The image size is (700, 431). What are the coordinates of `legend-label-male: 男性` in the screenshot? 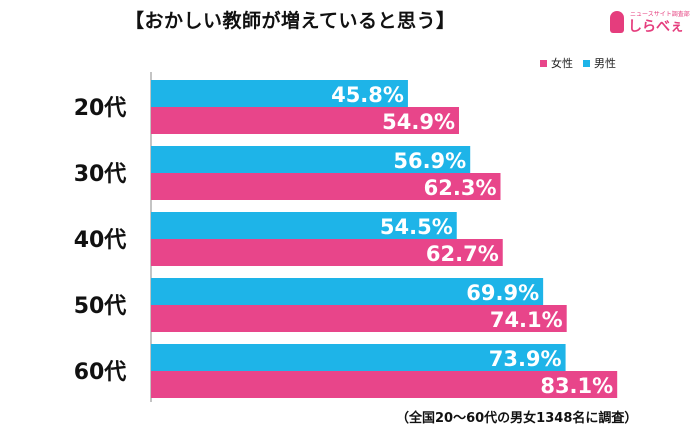 It's located at (605, 63).